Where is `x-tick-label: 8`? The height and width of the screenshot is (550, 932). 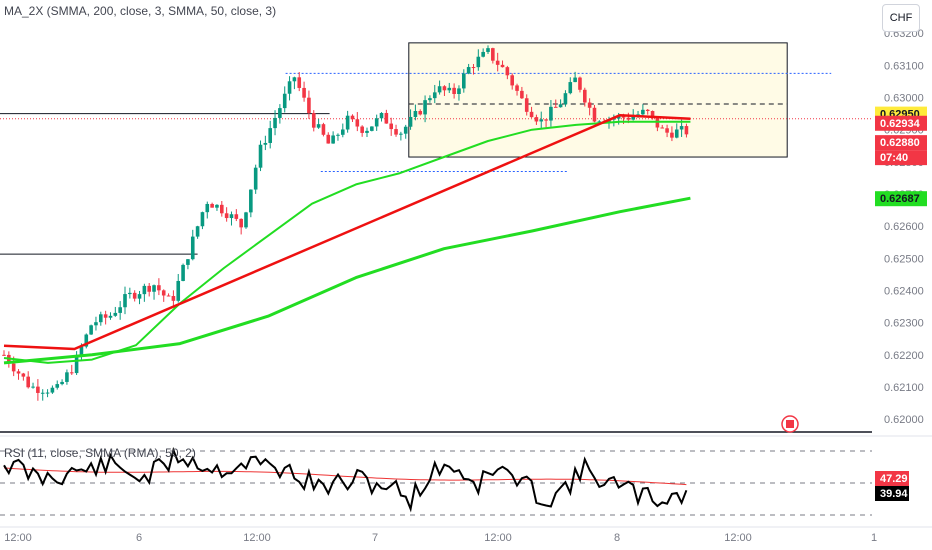
x-tick-label: 8 is located at coordinates (617, 538).